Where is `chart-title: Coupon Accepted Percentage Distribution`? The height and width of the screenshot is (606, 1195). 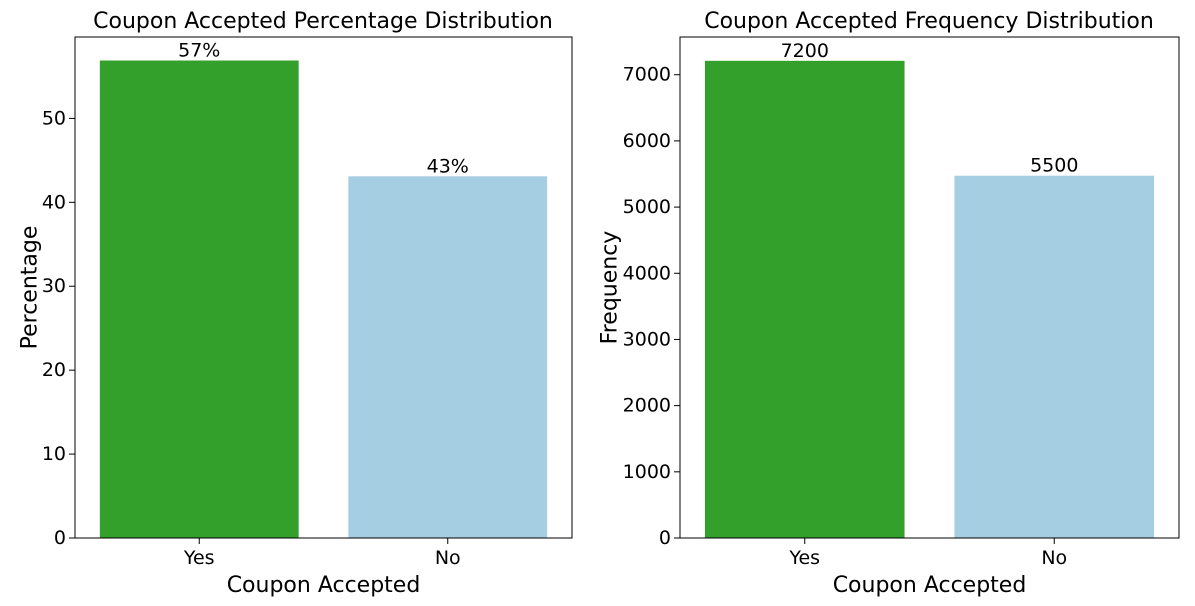
chart-title: Coupon Accepted Percentage Distribution is located at coordinates (323, 21).